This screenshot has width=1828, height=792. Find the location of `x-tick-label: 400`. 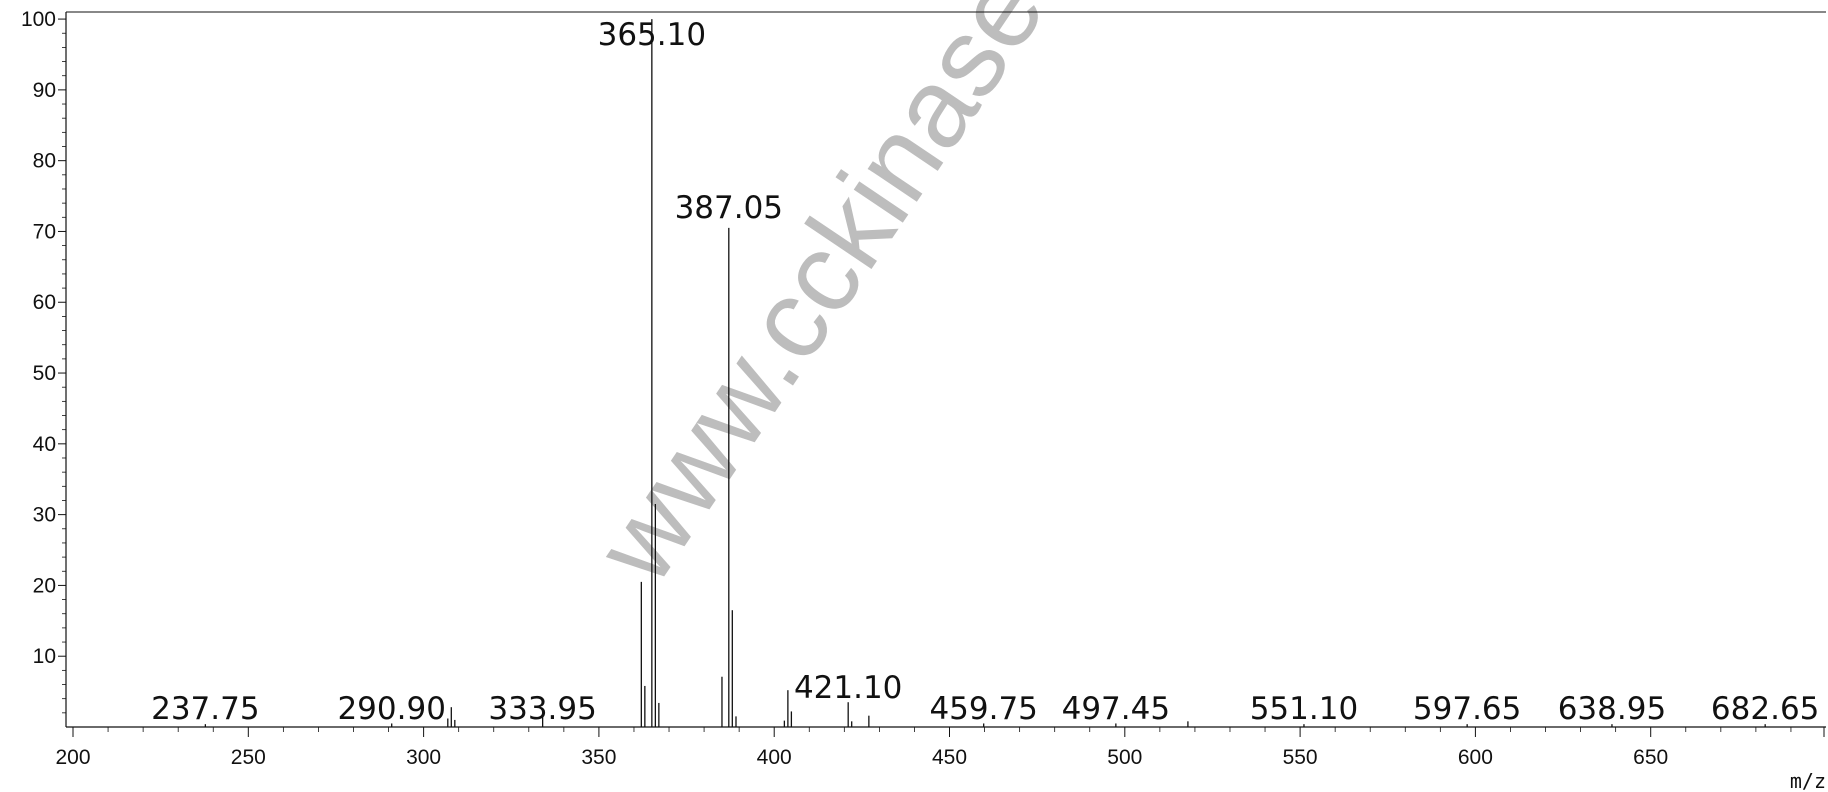

x-tick-label: 400 is located at coordinates (774, 757).